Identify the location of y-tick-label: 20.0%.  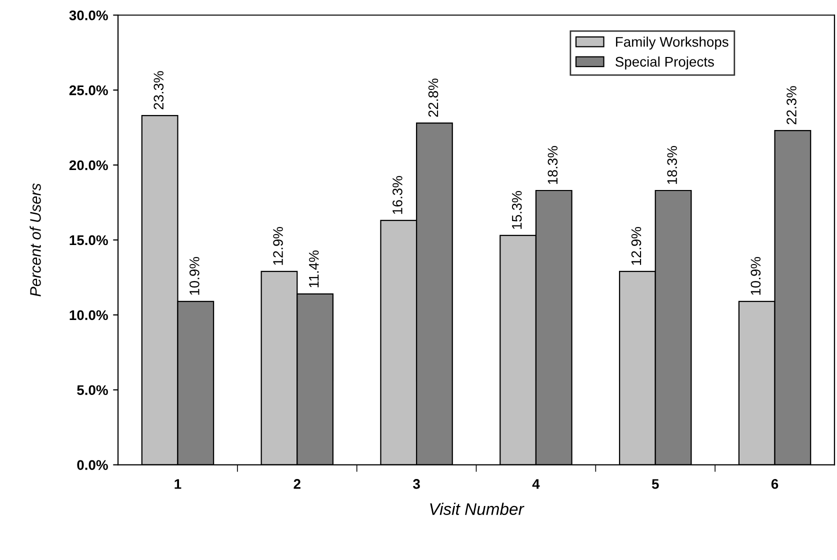
(88, 165).